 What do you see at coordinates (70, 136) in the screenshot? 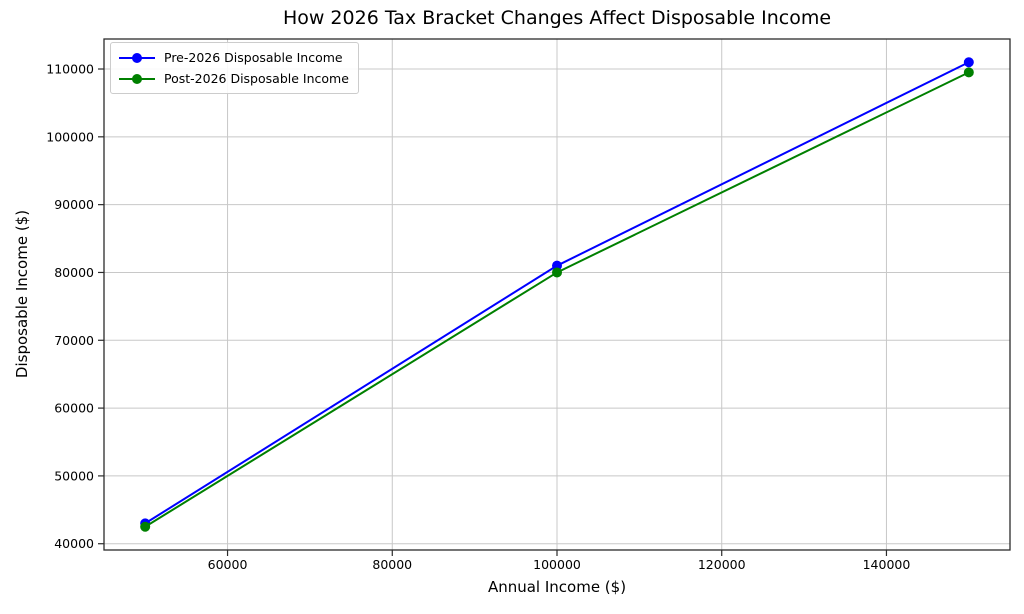
I see `y-tick-label: 100000` at bounding box center [70, 136].